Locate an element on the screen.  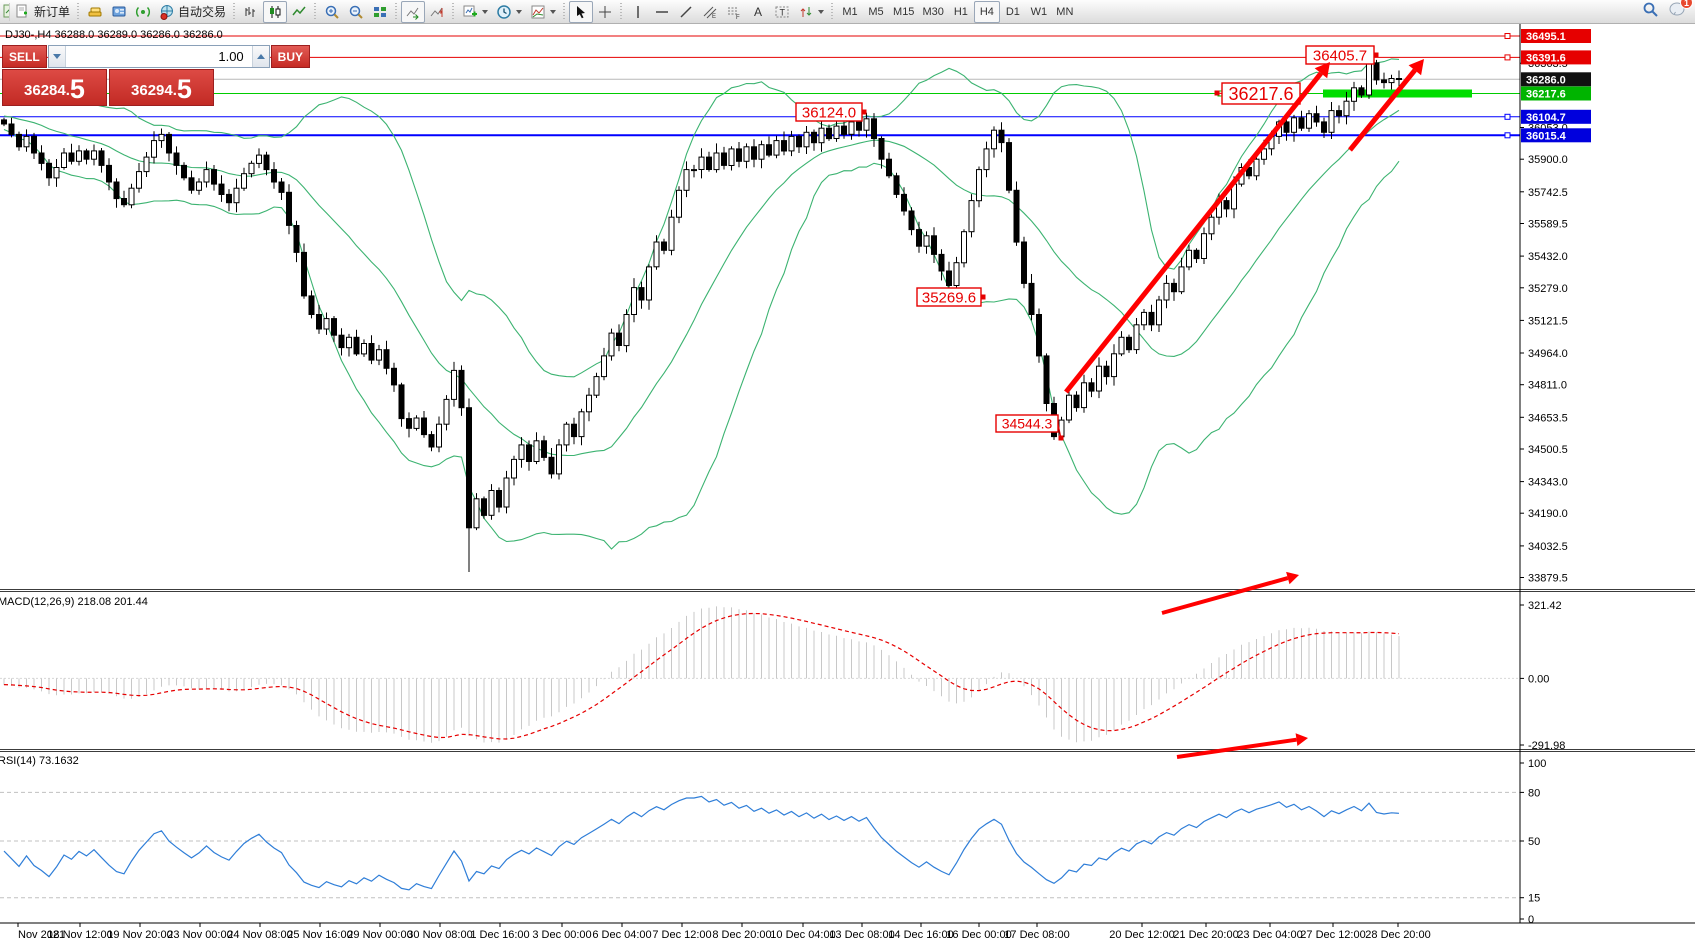
volume-input is located at coordinates (158, 56).